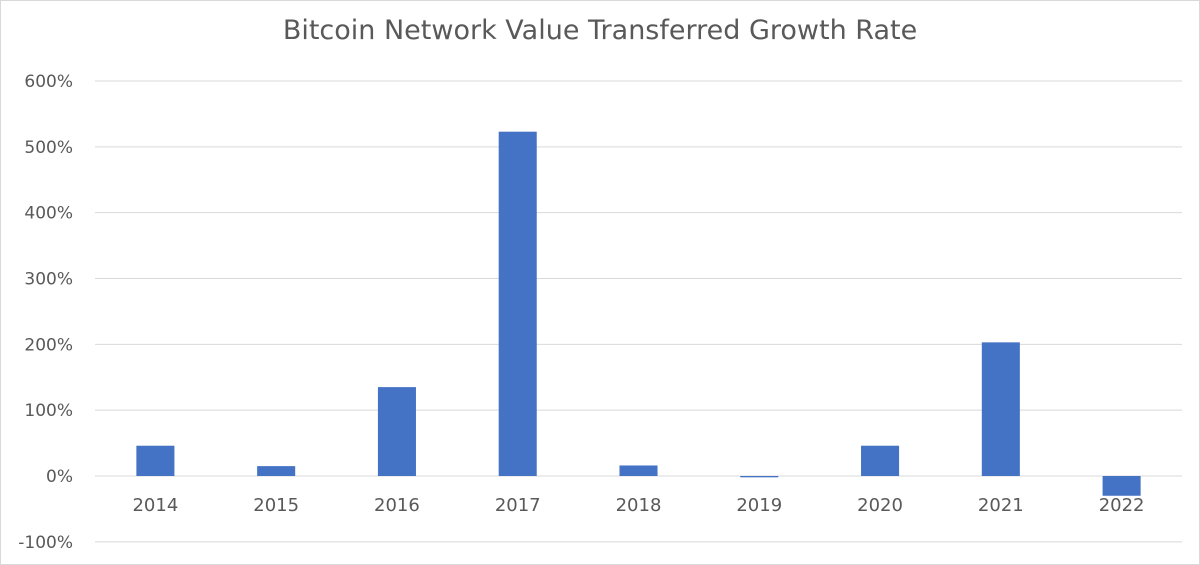  What do you see at coordinates (45, 543) in the screenshot?
I see `y-tick-label: -100%` at bounding box center [45, 543].